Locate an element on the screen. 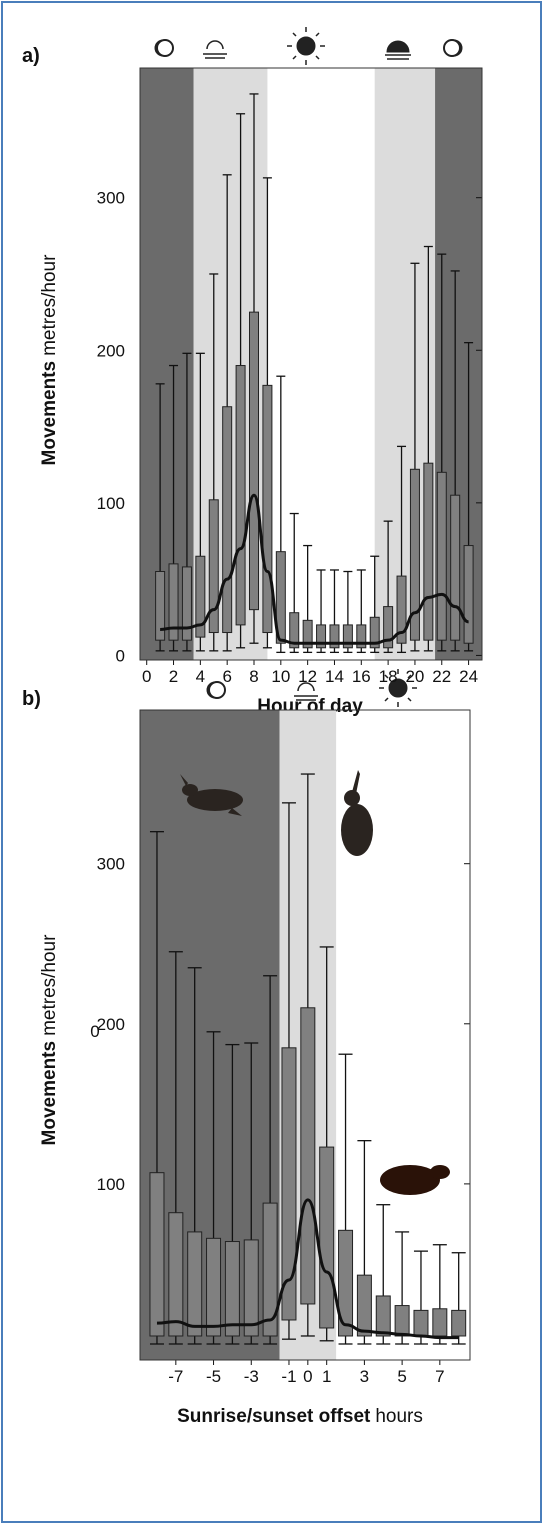 The image size is (543, 1529). panel-label: a) is located at coordinates (31, 56).